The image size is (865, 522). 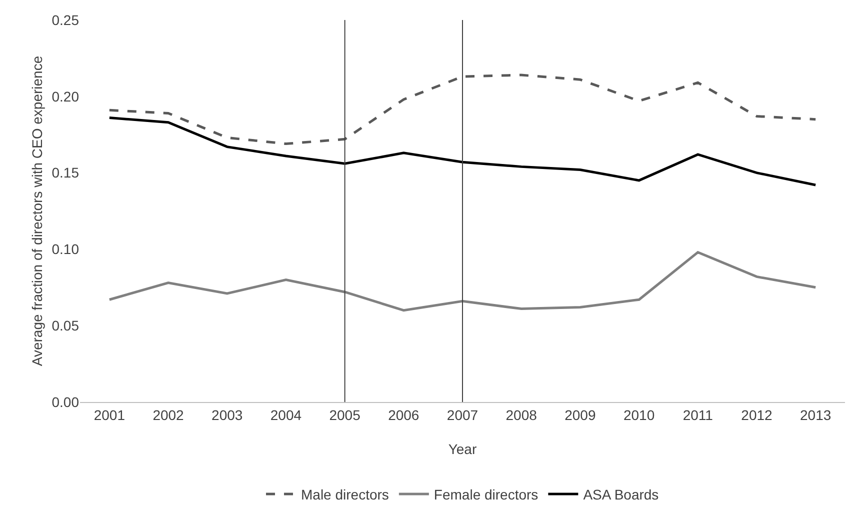 What do you see at coordinates (66, 402) in the screenshot?
I see `y-tick-label: 0.00` at bounding box center [66, 402].